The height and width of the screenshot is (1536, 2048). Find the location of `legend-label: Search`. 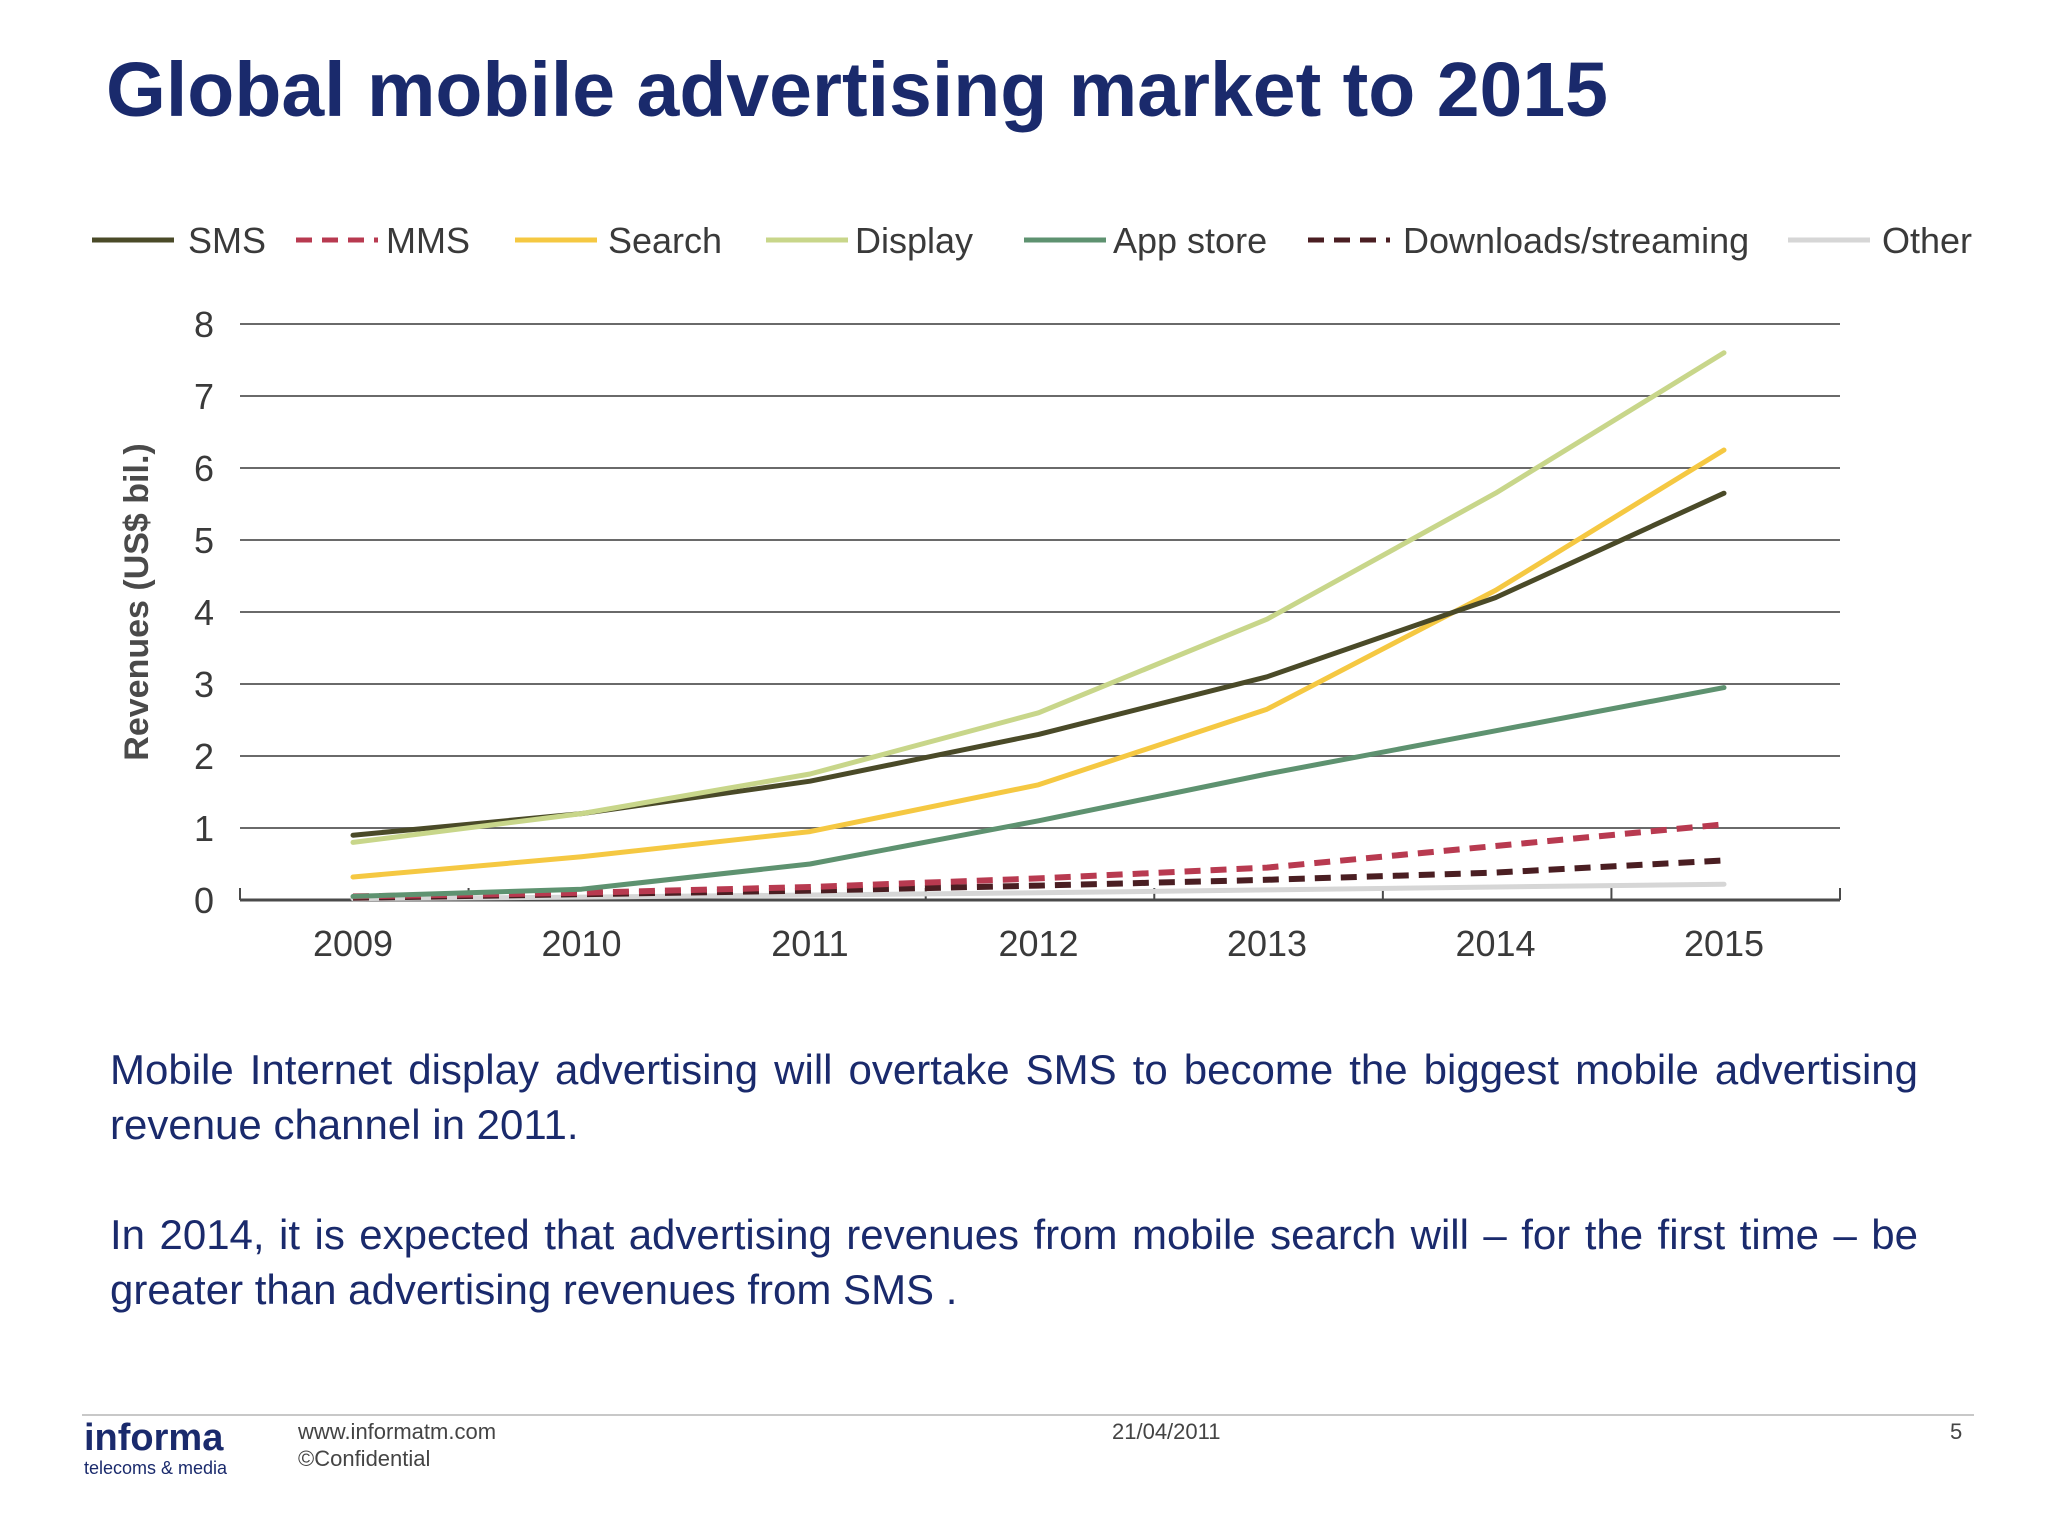

legend-label: Search is located at coordinates (665, 240).